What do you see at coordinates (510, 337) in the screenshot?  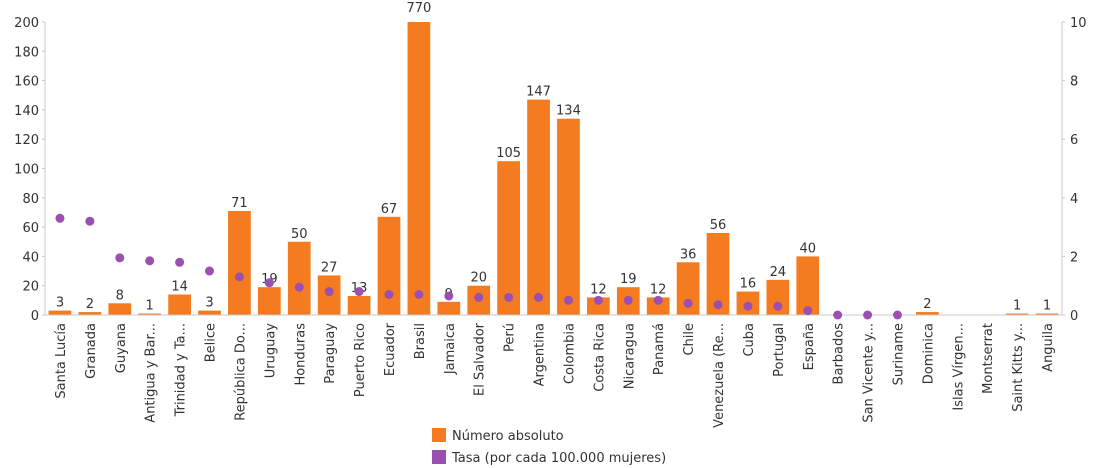 I see `x-tick-label: Perú` at bounding box center [510, 337].